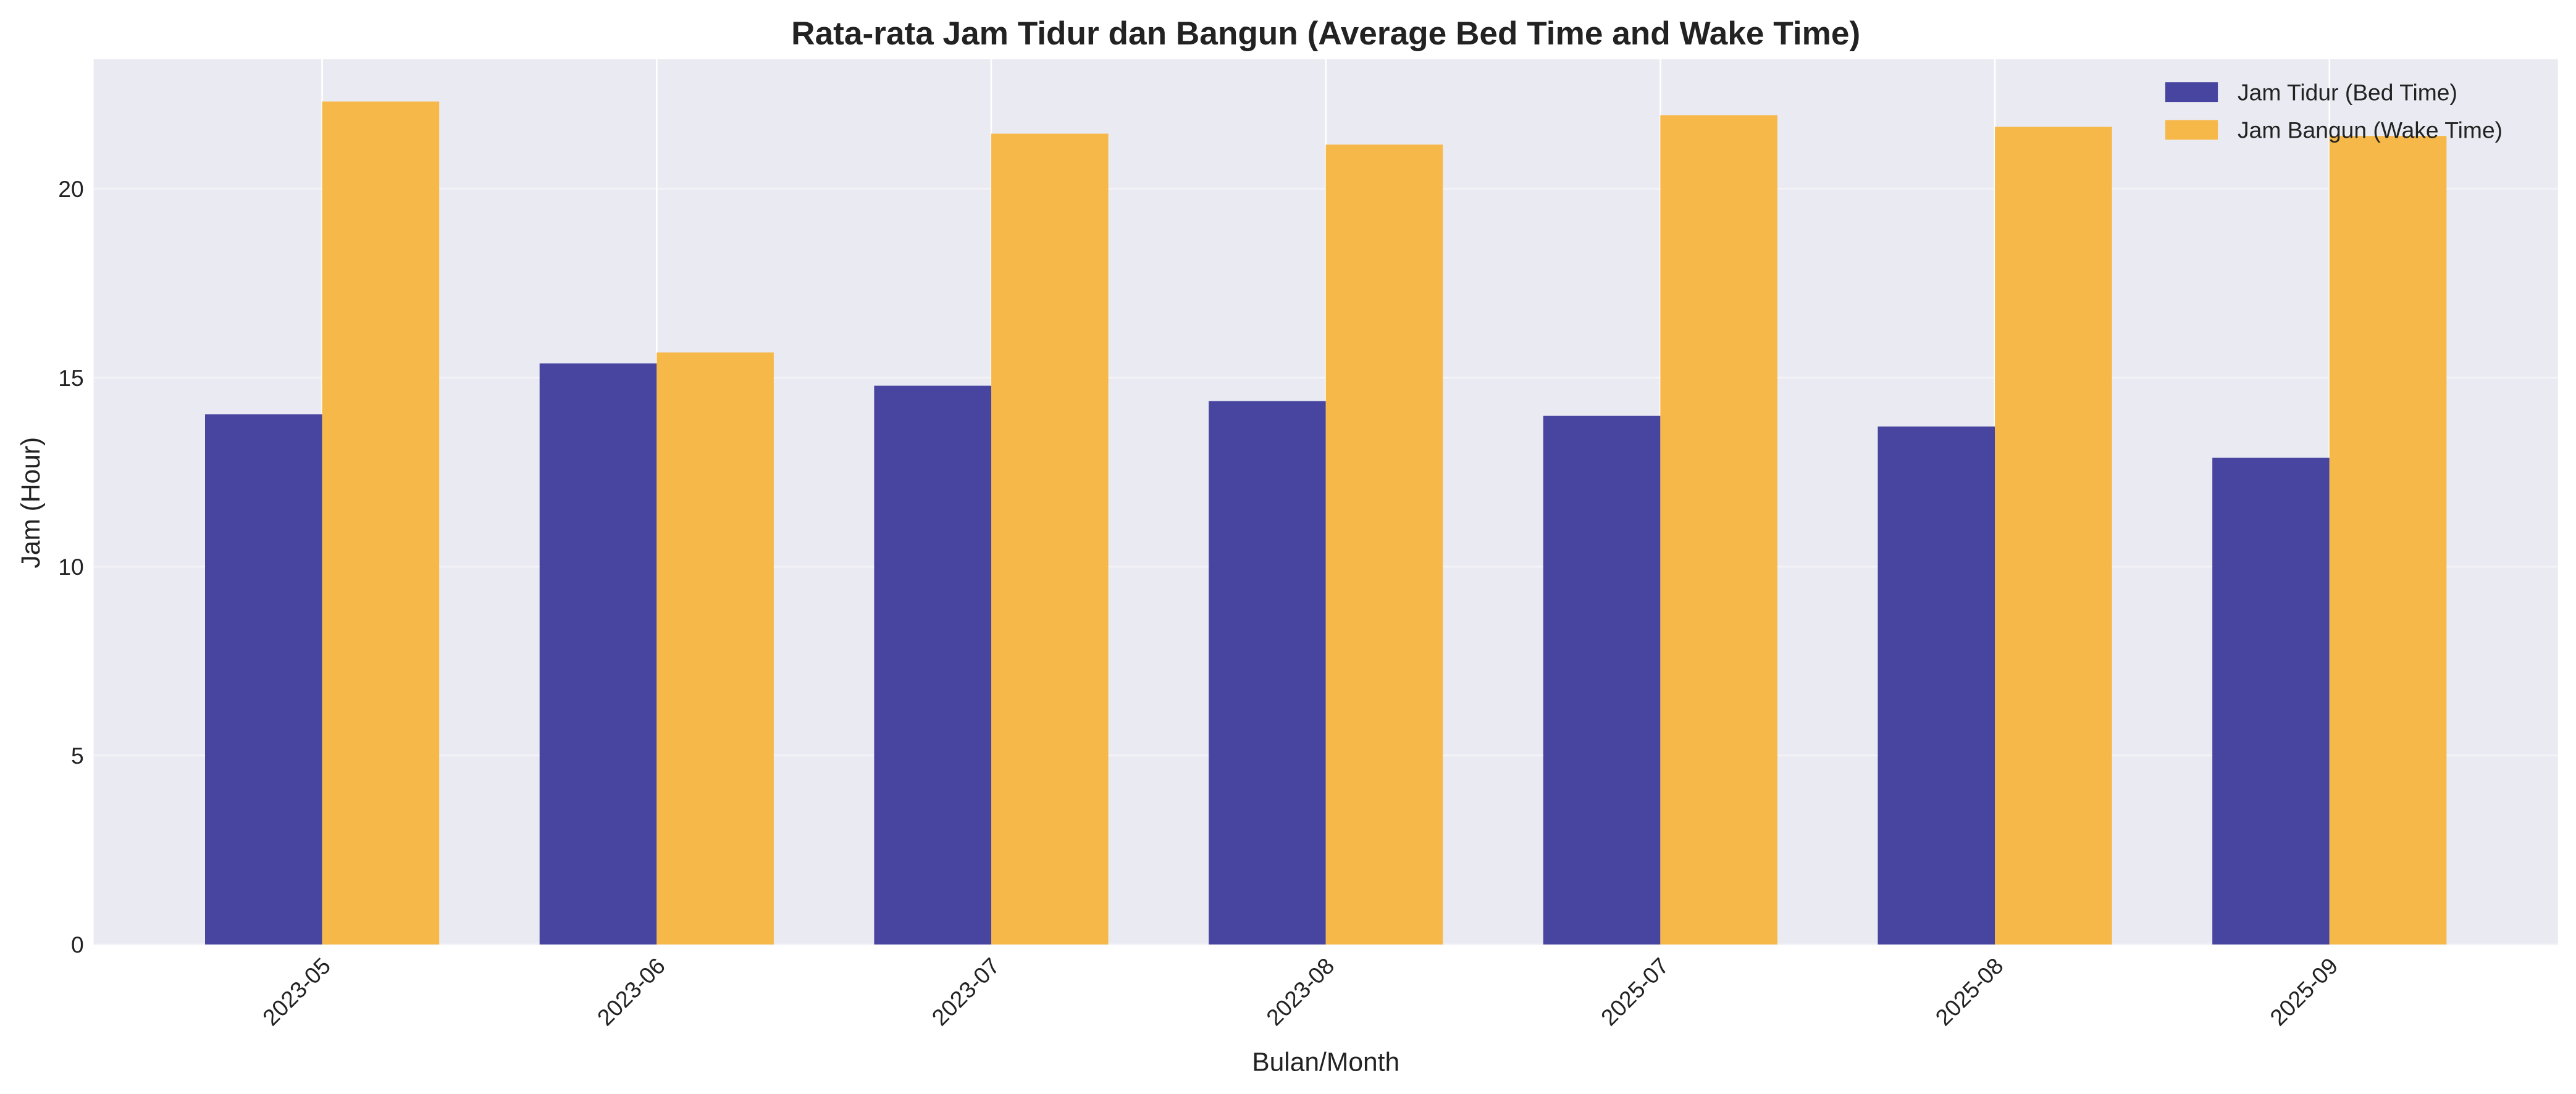 The image size is (2576, 1094). What do you see at coordinates (2191, 130) in the screenshot?
I see `legend-swatch-wake` at bounding box center [2191, 130].